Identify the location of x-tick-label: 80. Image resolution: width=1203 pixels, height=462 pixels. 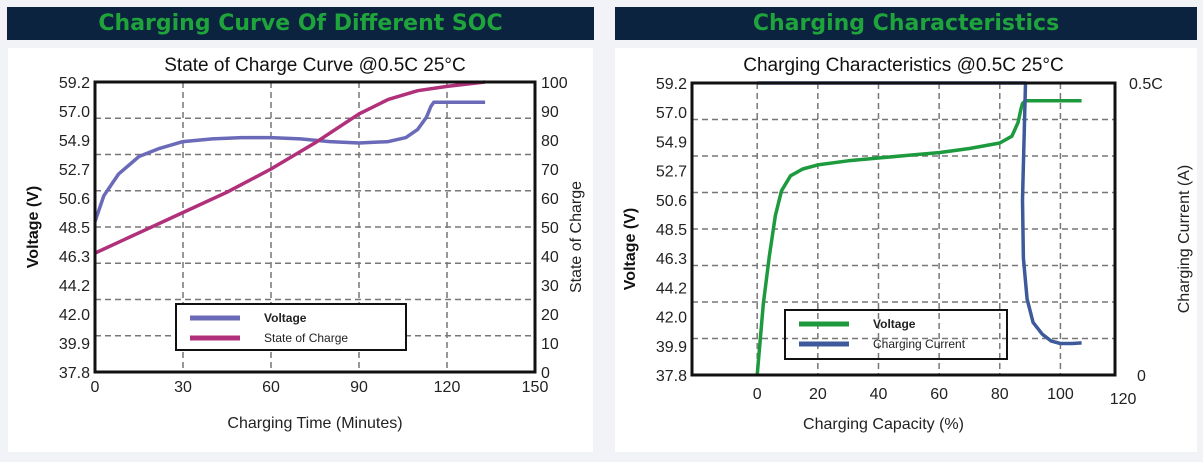
(1000, 394).